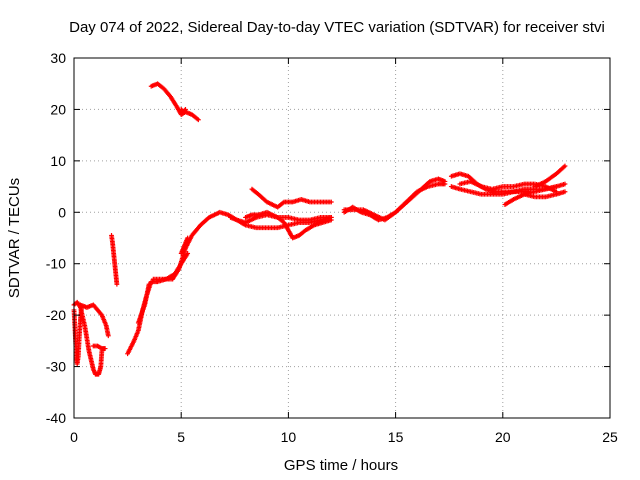 This screenshot has height=480, width=640. I want to click on x-tick-label: 10, so click(289, 437).